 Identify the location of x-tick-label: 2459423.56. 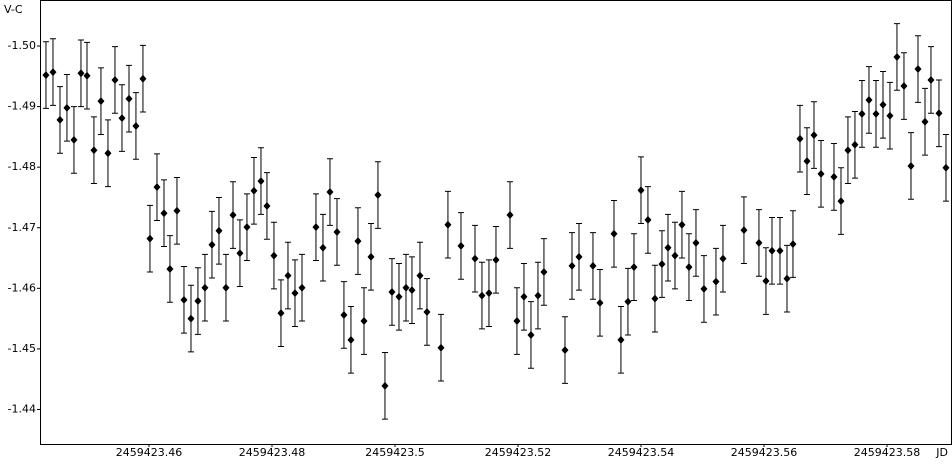
(764, 452).